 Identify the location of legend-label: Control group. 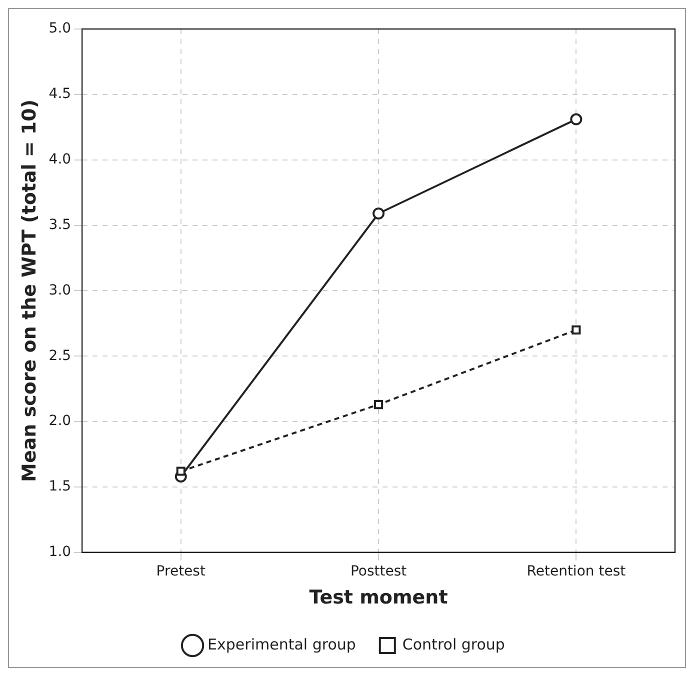
(453, 644).